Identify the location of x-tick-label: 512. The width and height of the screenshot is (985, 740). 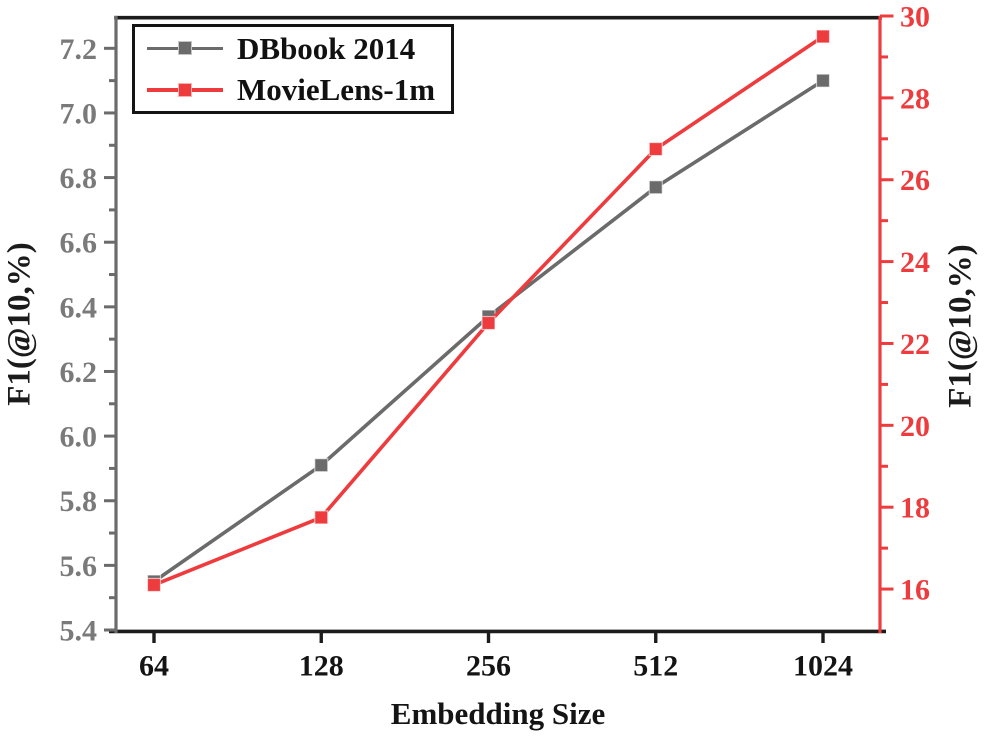
(655, 666).